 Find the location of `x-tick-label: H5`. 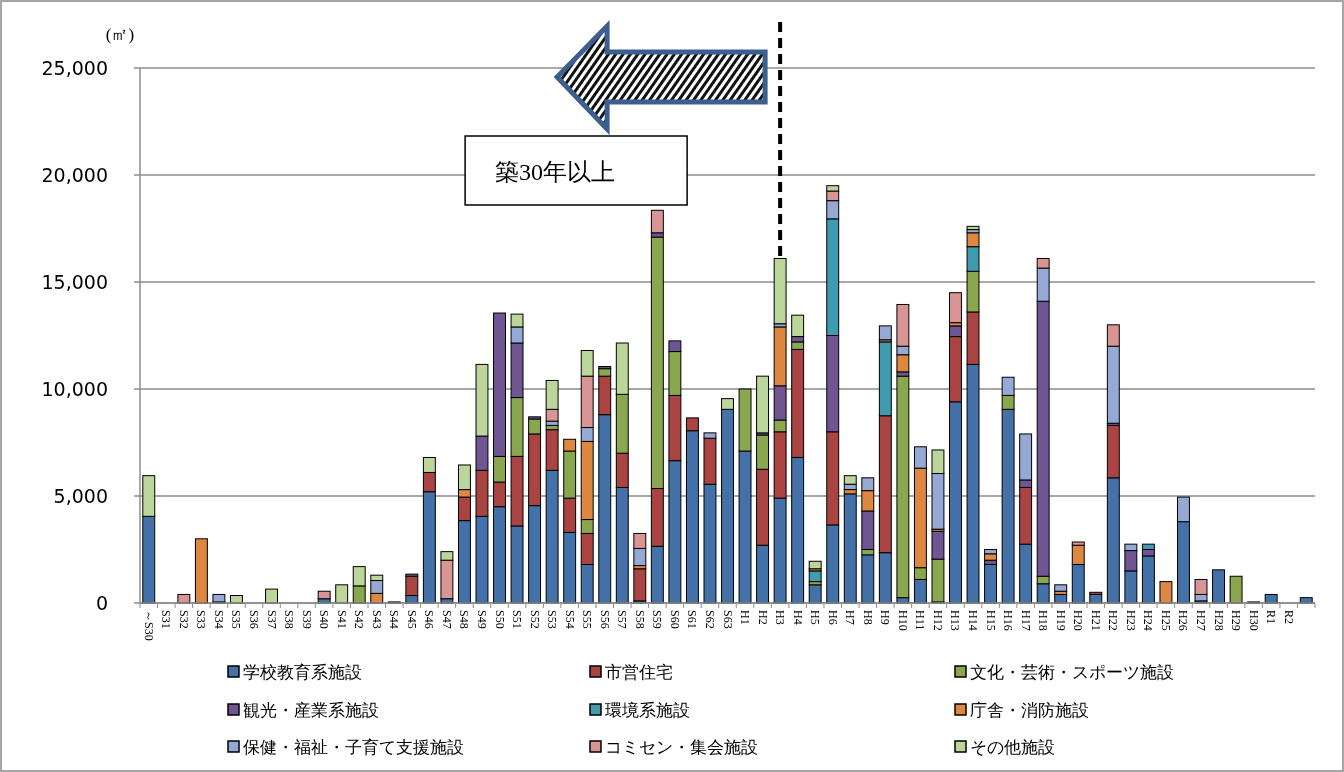

x-tick-label: H5 is located at coordinates (815, 617).